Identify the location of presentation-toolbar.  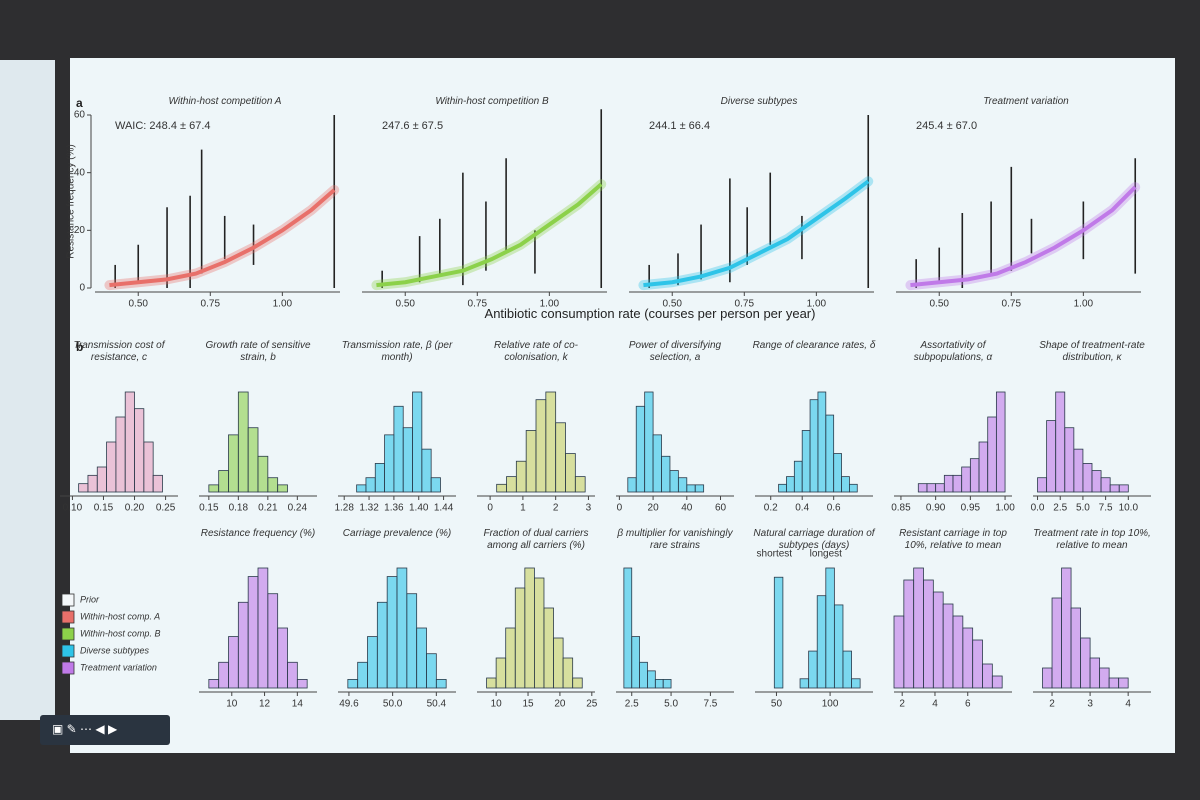
(105, 730).